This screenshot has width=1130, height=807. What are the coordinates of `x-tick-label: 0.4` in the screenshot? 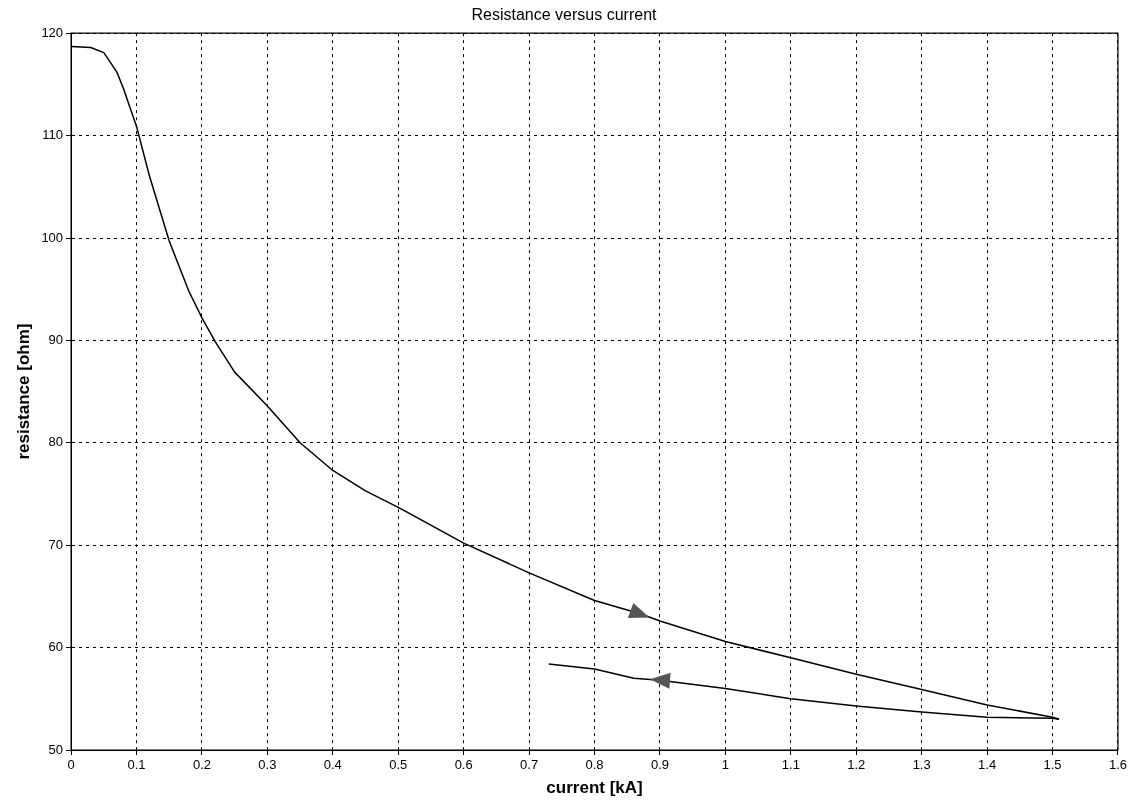 It's located at (332, 765).